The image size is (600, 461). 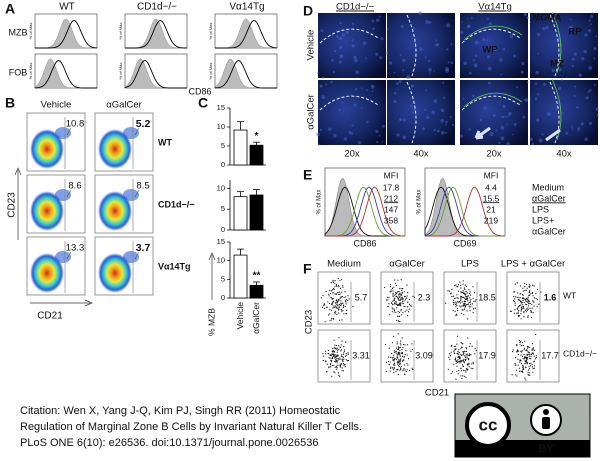 What do you see at coordinates (12, 205) in the screenshot?
I see `axis-label: CD23` at bounding box center [12, 205].